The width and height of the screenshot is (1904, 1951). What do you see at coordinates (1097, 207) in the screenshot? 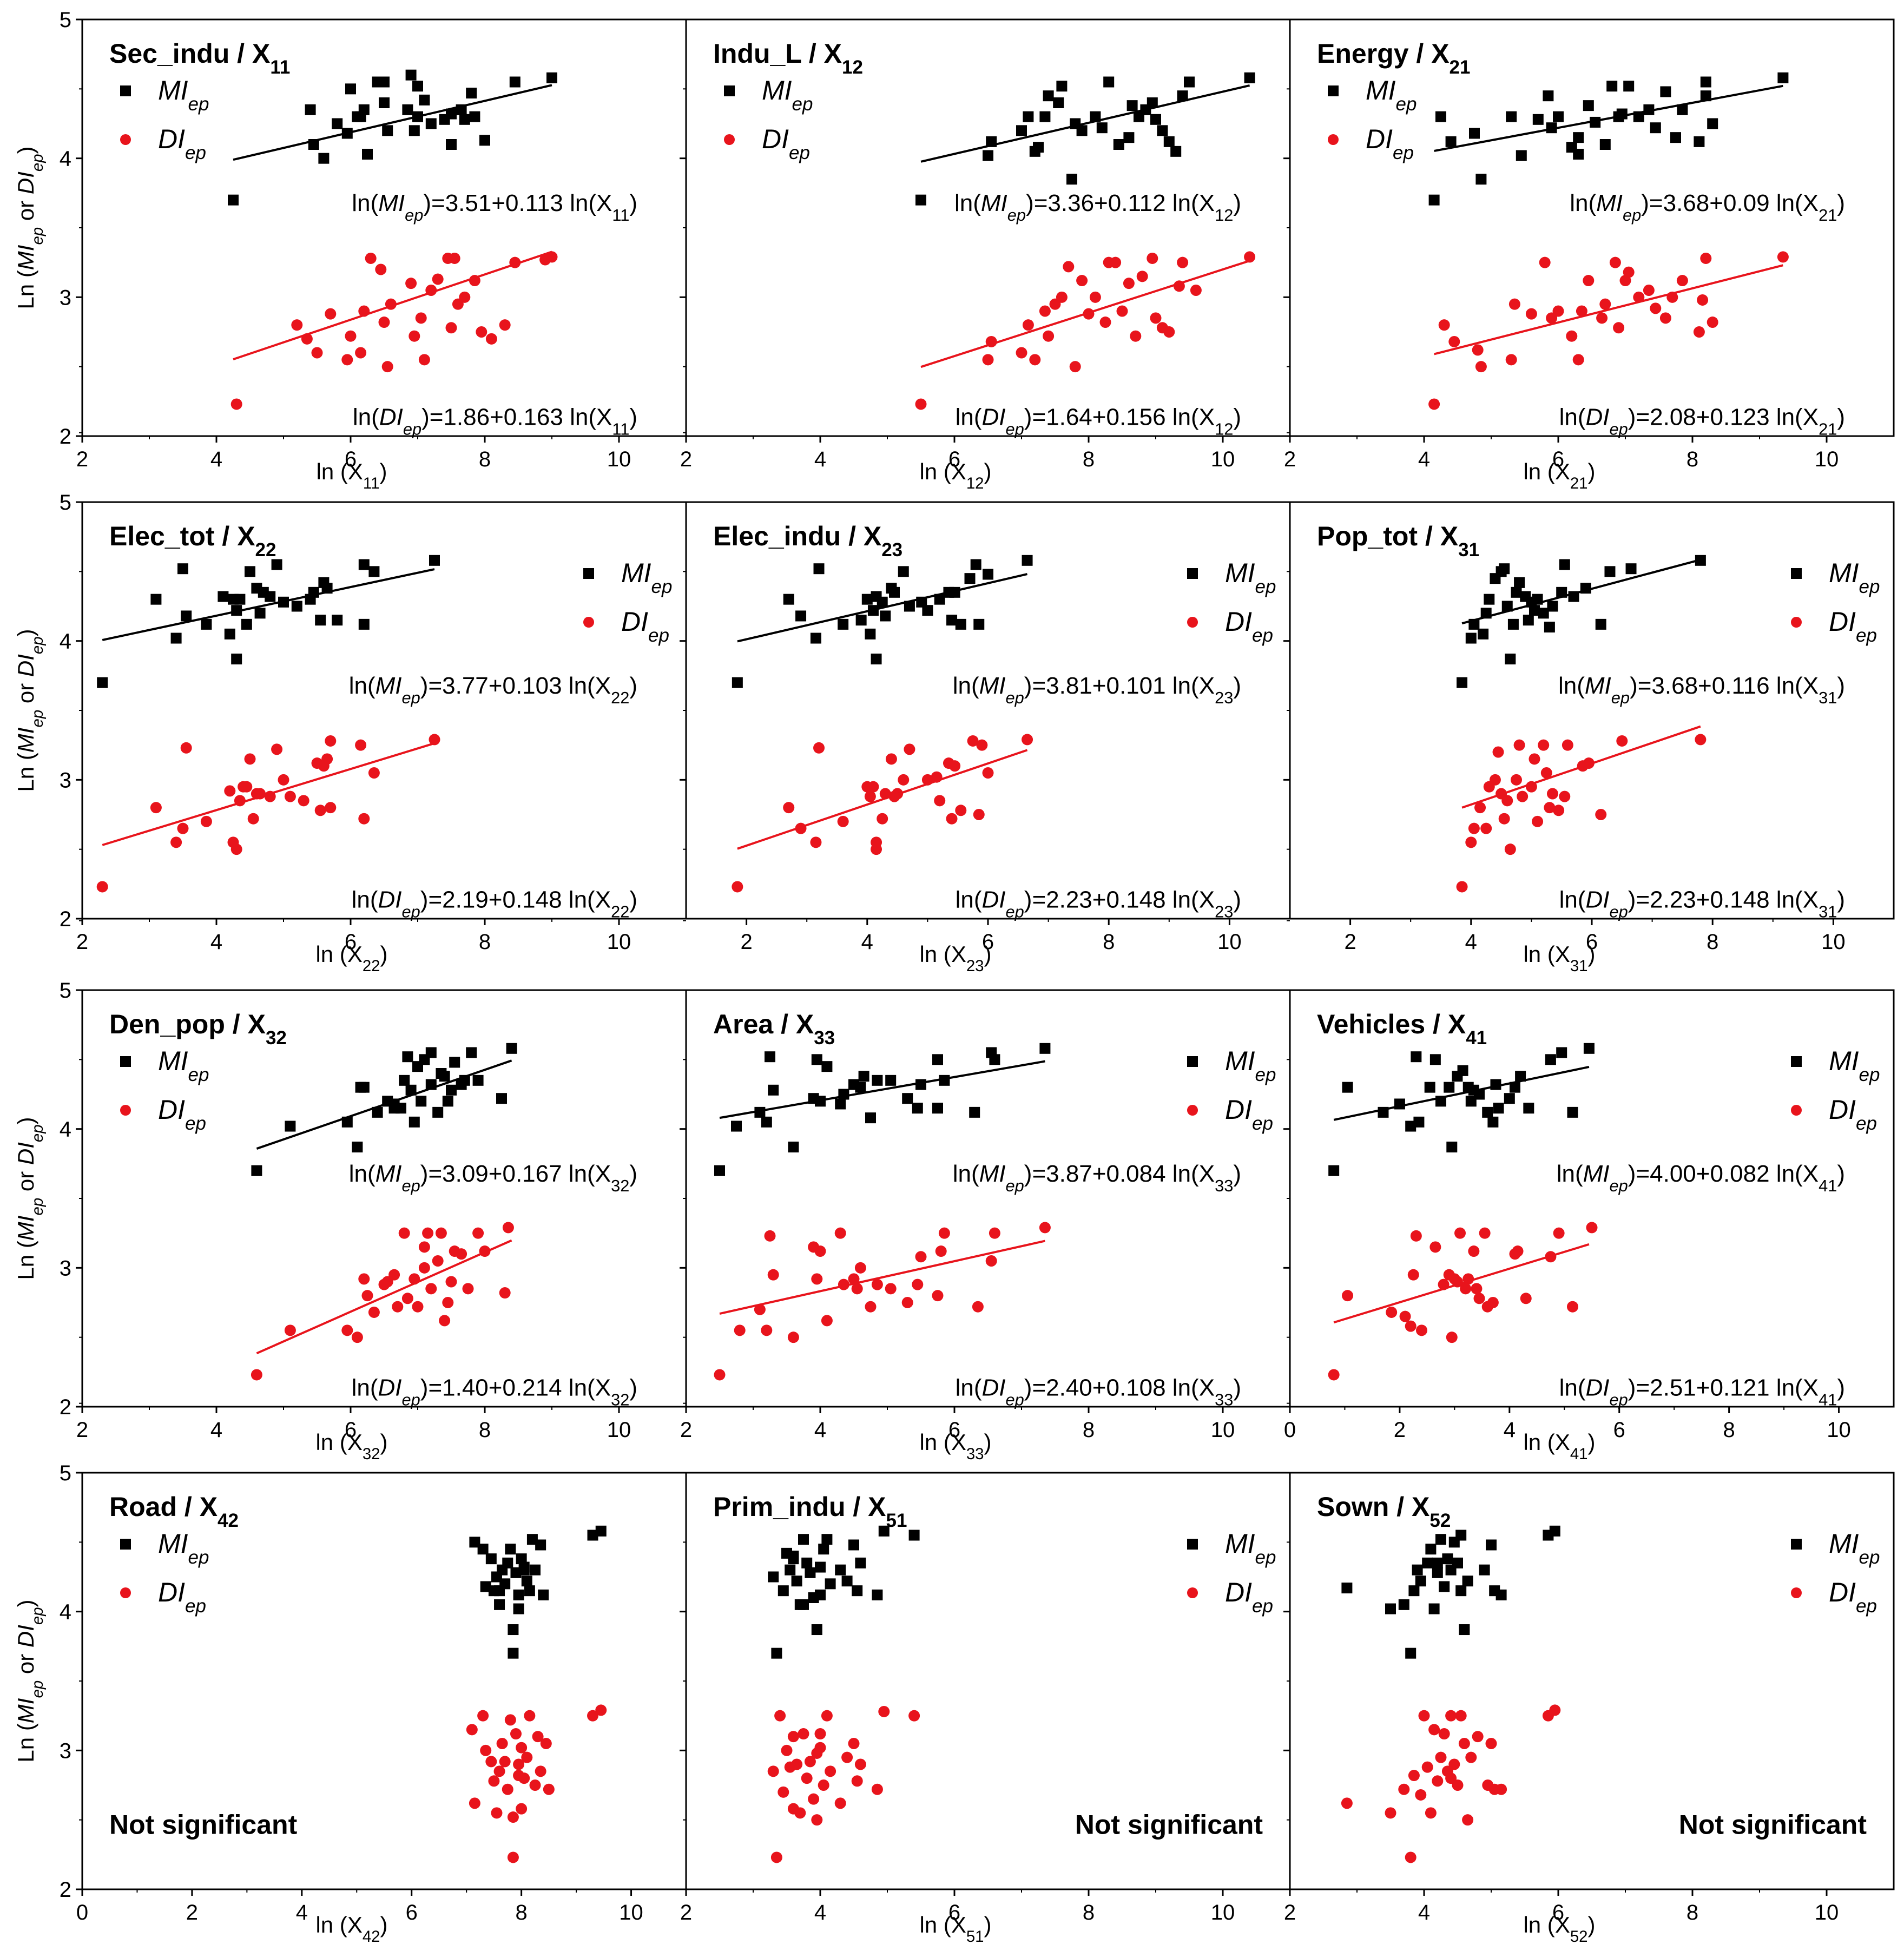
I see `equation-mi: ln(MIep)=3.36+0.112 ln(X12)` at bounding box center [1097, 207].